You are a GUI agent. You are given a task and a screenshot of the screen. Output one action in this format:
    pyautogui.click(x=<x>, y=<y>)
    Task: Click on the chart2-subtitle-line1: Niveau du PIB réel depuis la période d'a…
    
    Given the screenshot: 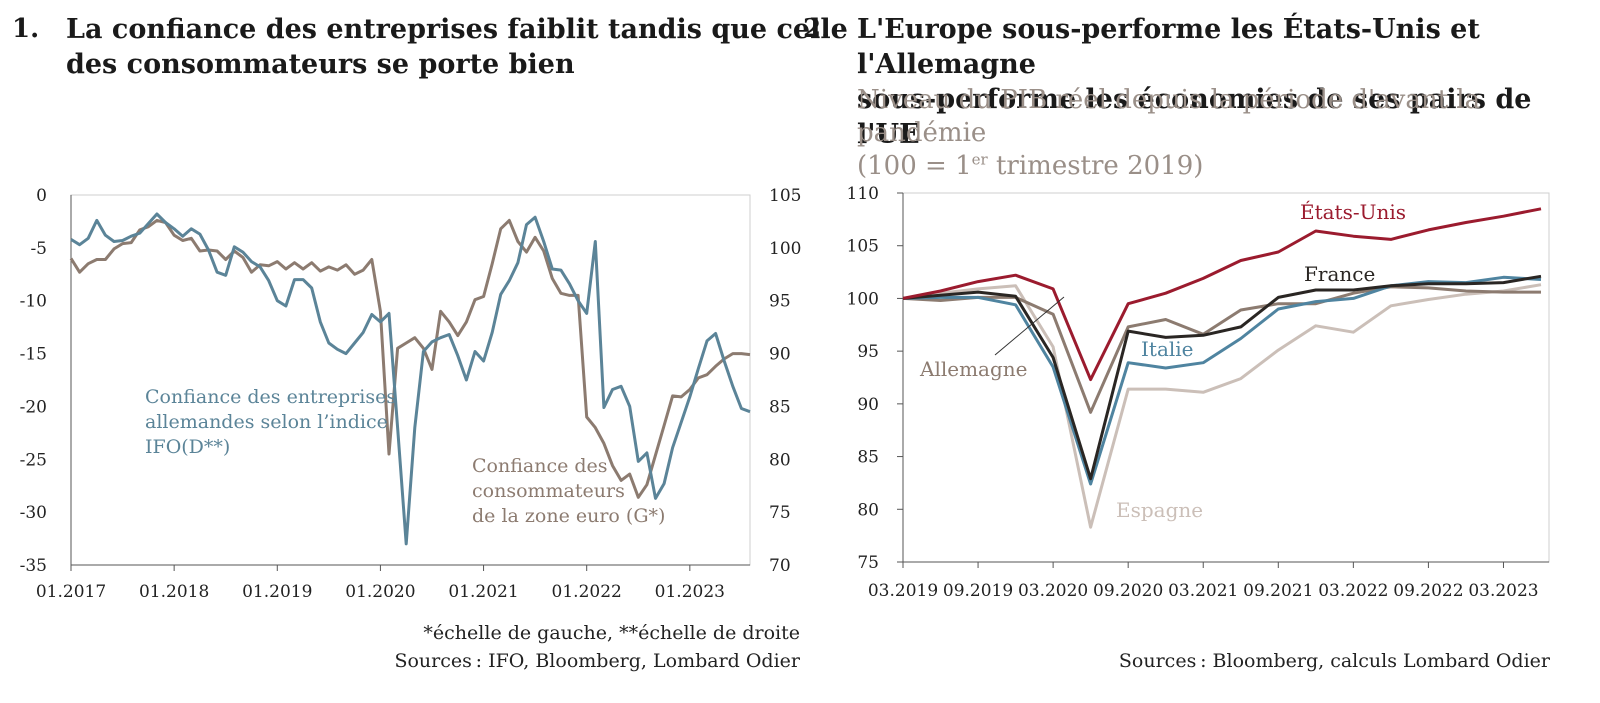 What is the action you would take?
    pyautogui.click(x=1169, y=116)
    